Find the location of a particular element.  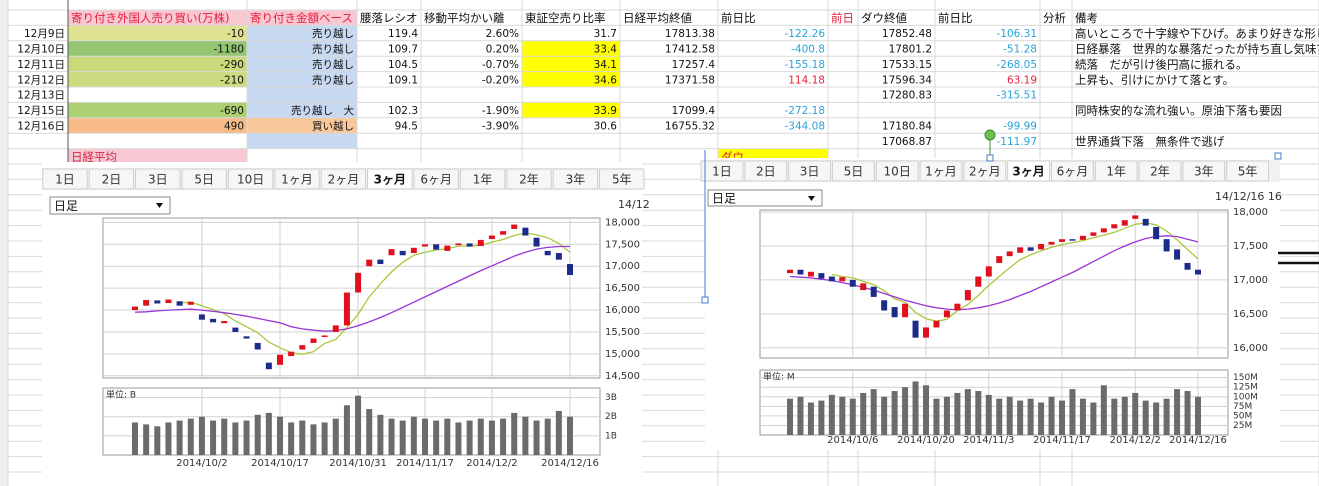

rotate-handle is located at coordinates (990, 135).